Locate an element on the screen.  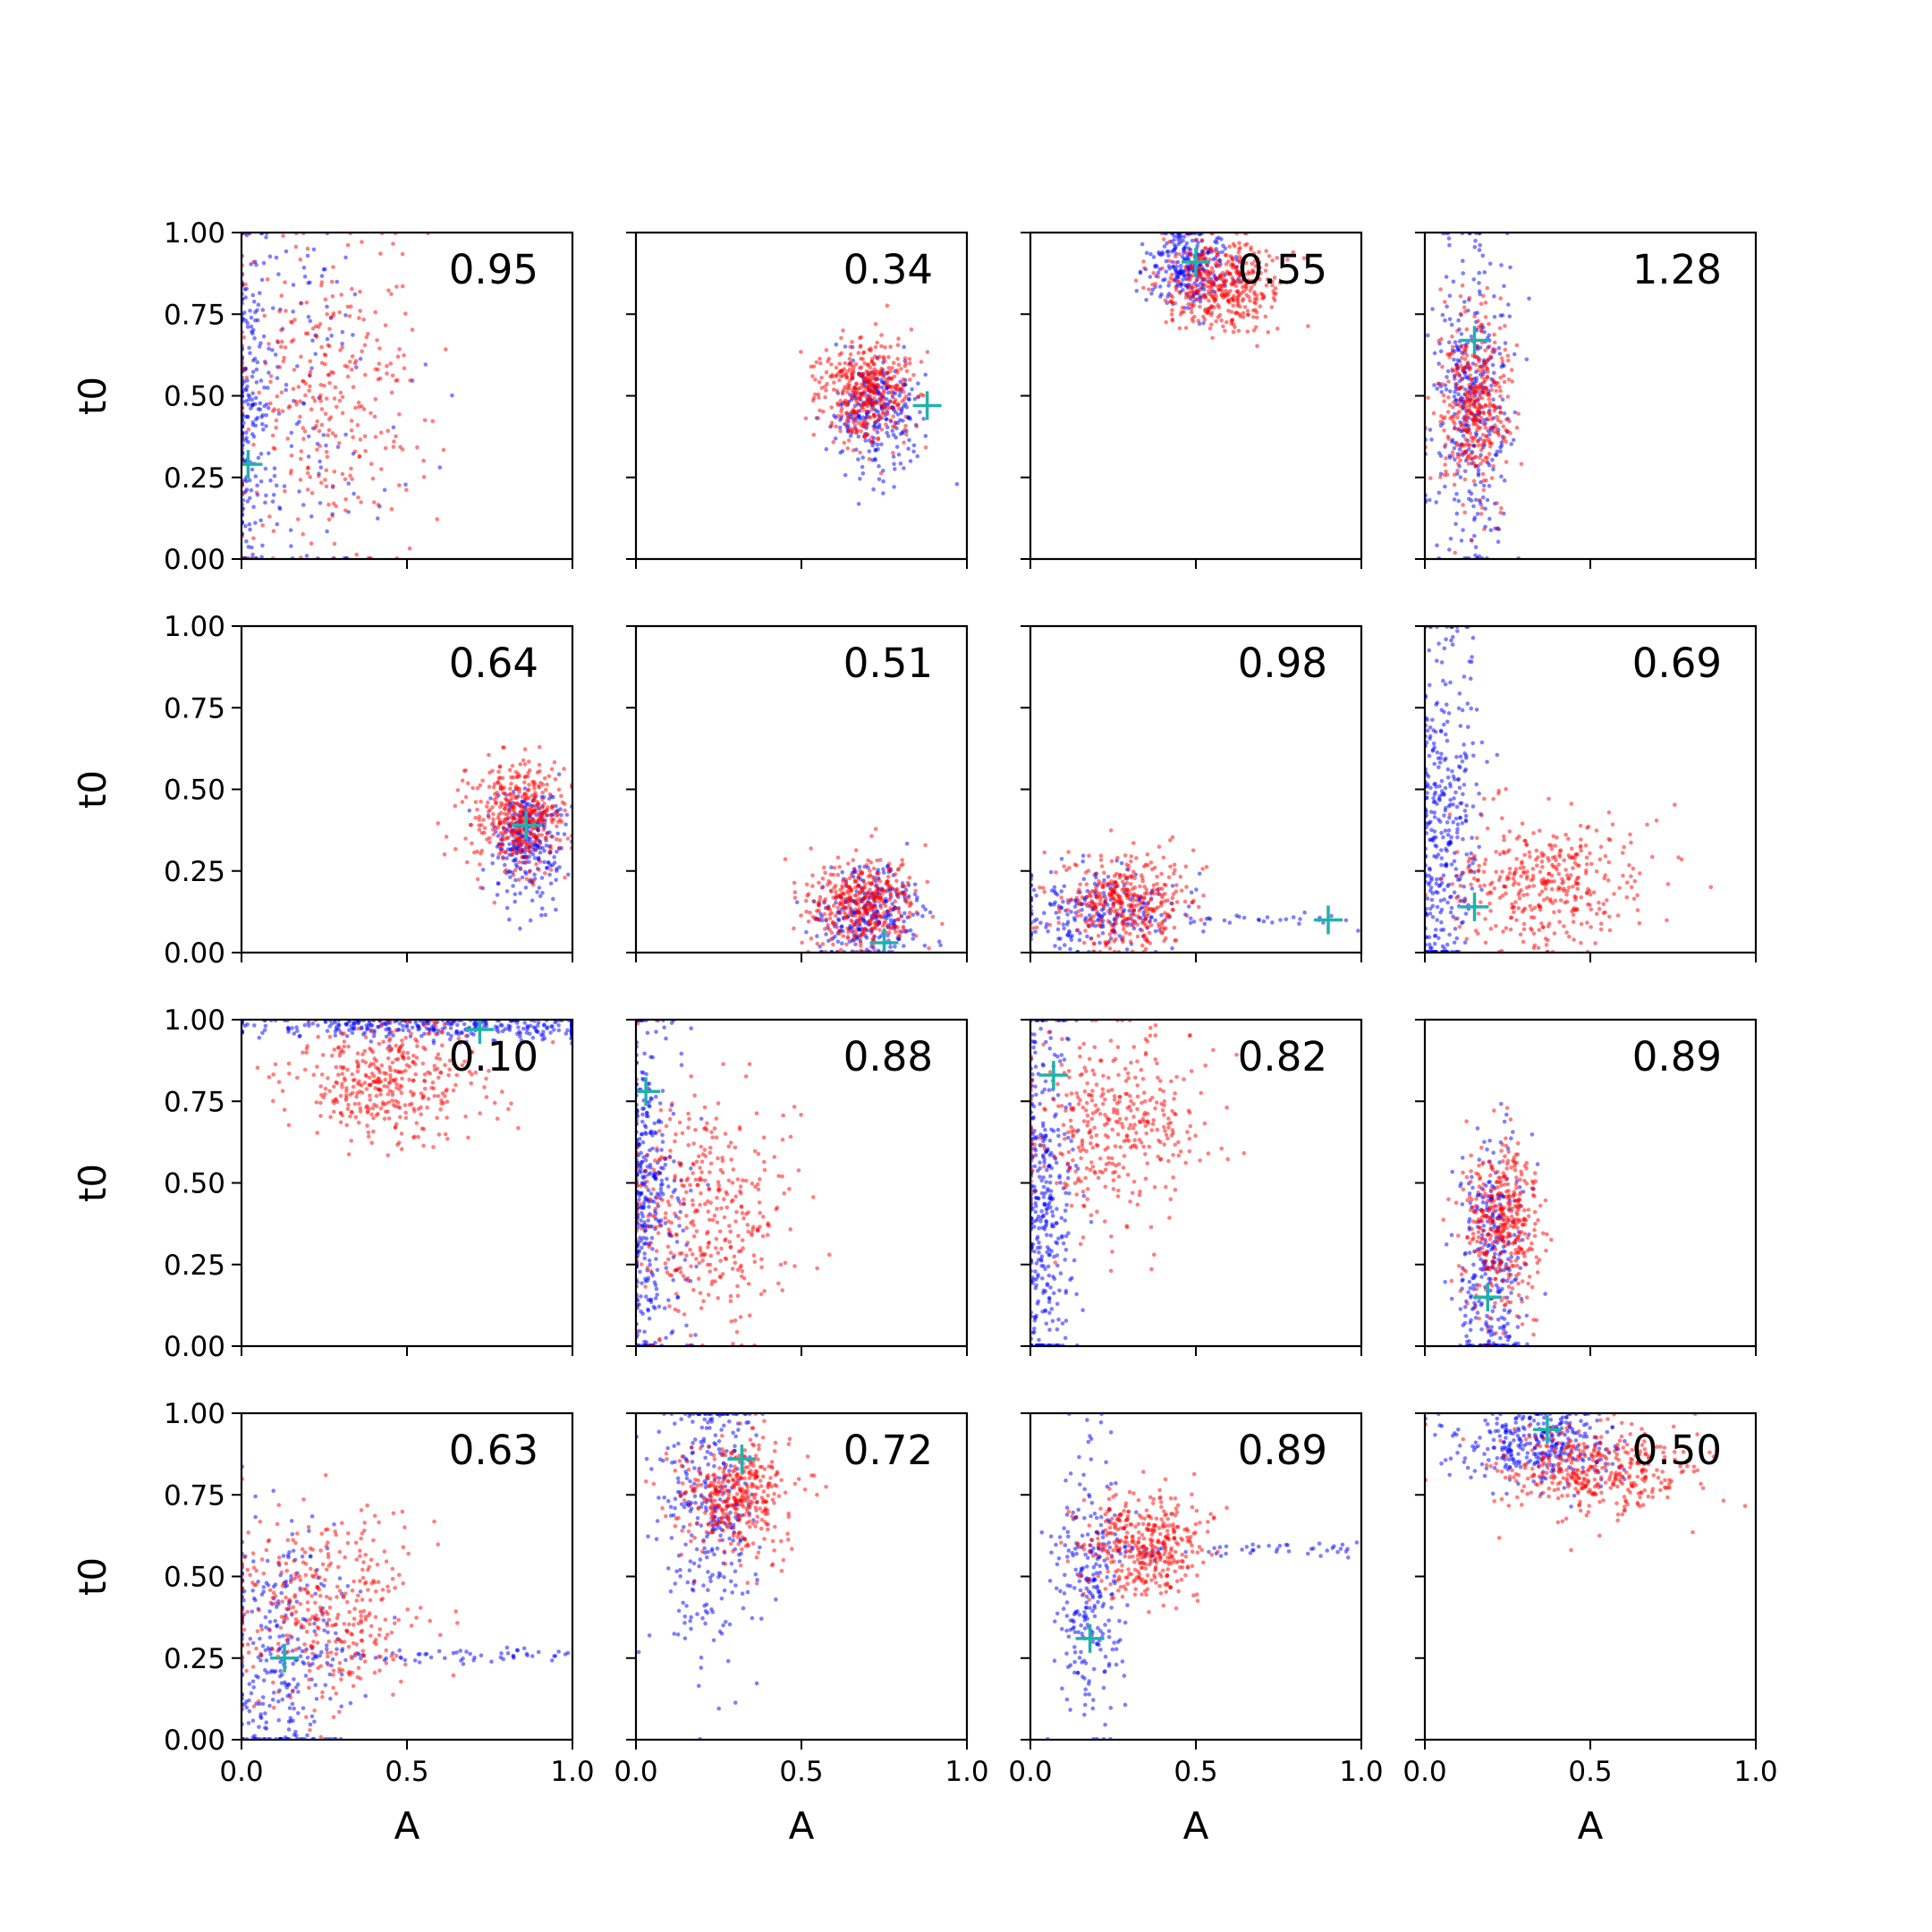
scatter-points is located at coordinates (879, 404).